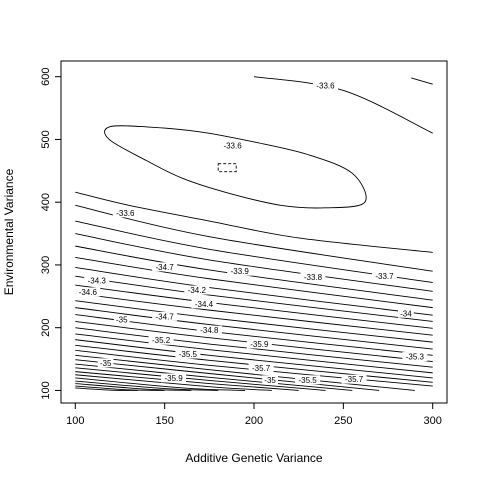  I want to click on contour-label: -35.3, so click(415, 357).